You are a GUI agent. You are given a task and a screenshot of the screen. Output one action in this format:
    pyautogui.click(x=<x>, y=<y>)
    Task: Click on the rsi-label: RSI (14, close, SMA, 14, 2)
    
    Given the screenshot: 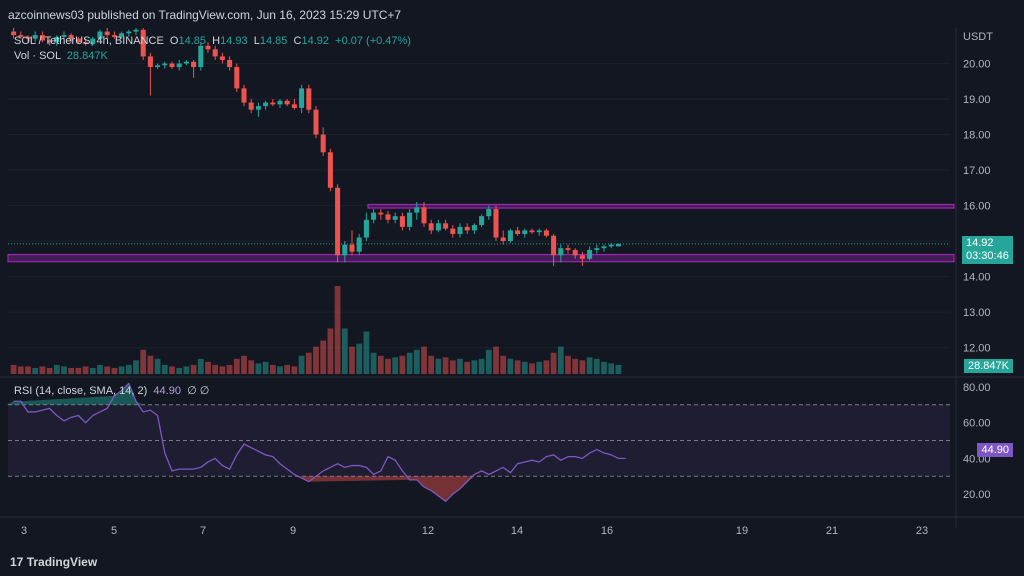 What is the action you would take?
    pyautogui.click(x=81, y=391)
    